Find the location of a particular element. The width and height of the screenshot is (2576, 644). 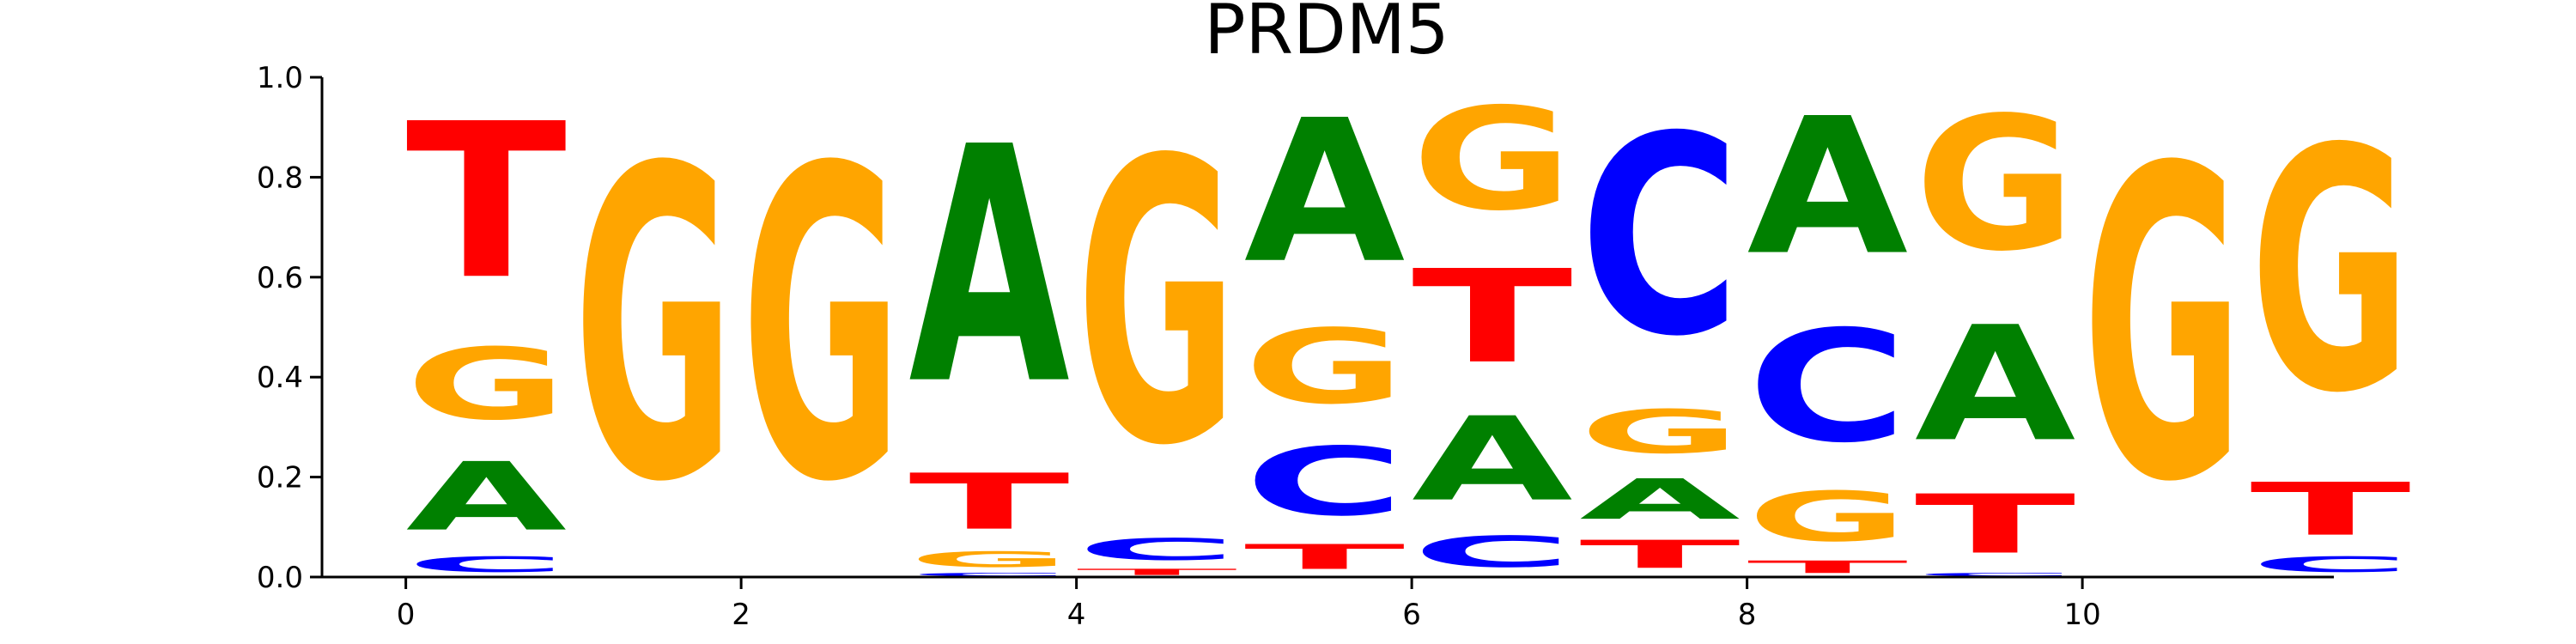

logo-letter-c-pos-4: C is located at coordinates (1157, 550).